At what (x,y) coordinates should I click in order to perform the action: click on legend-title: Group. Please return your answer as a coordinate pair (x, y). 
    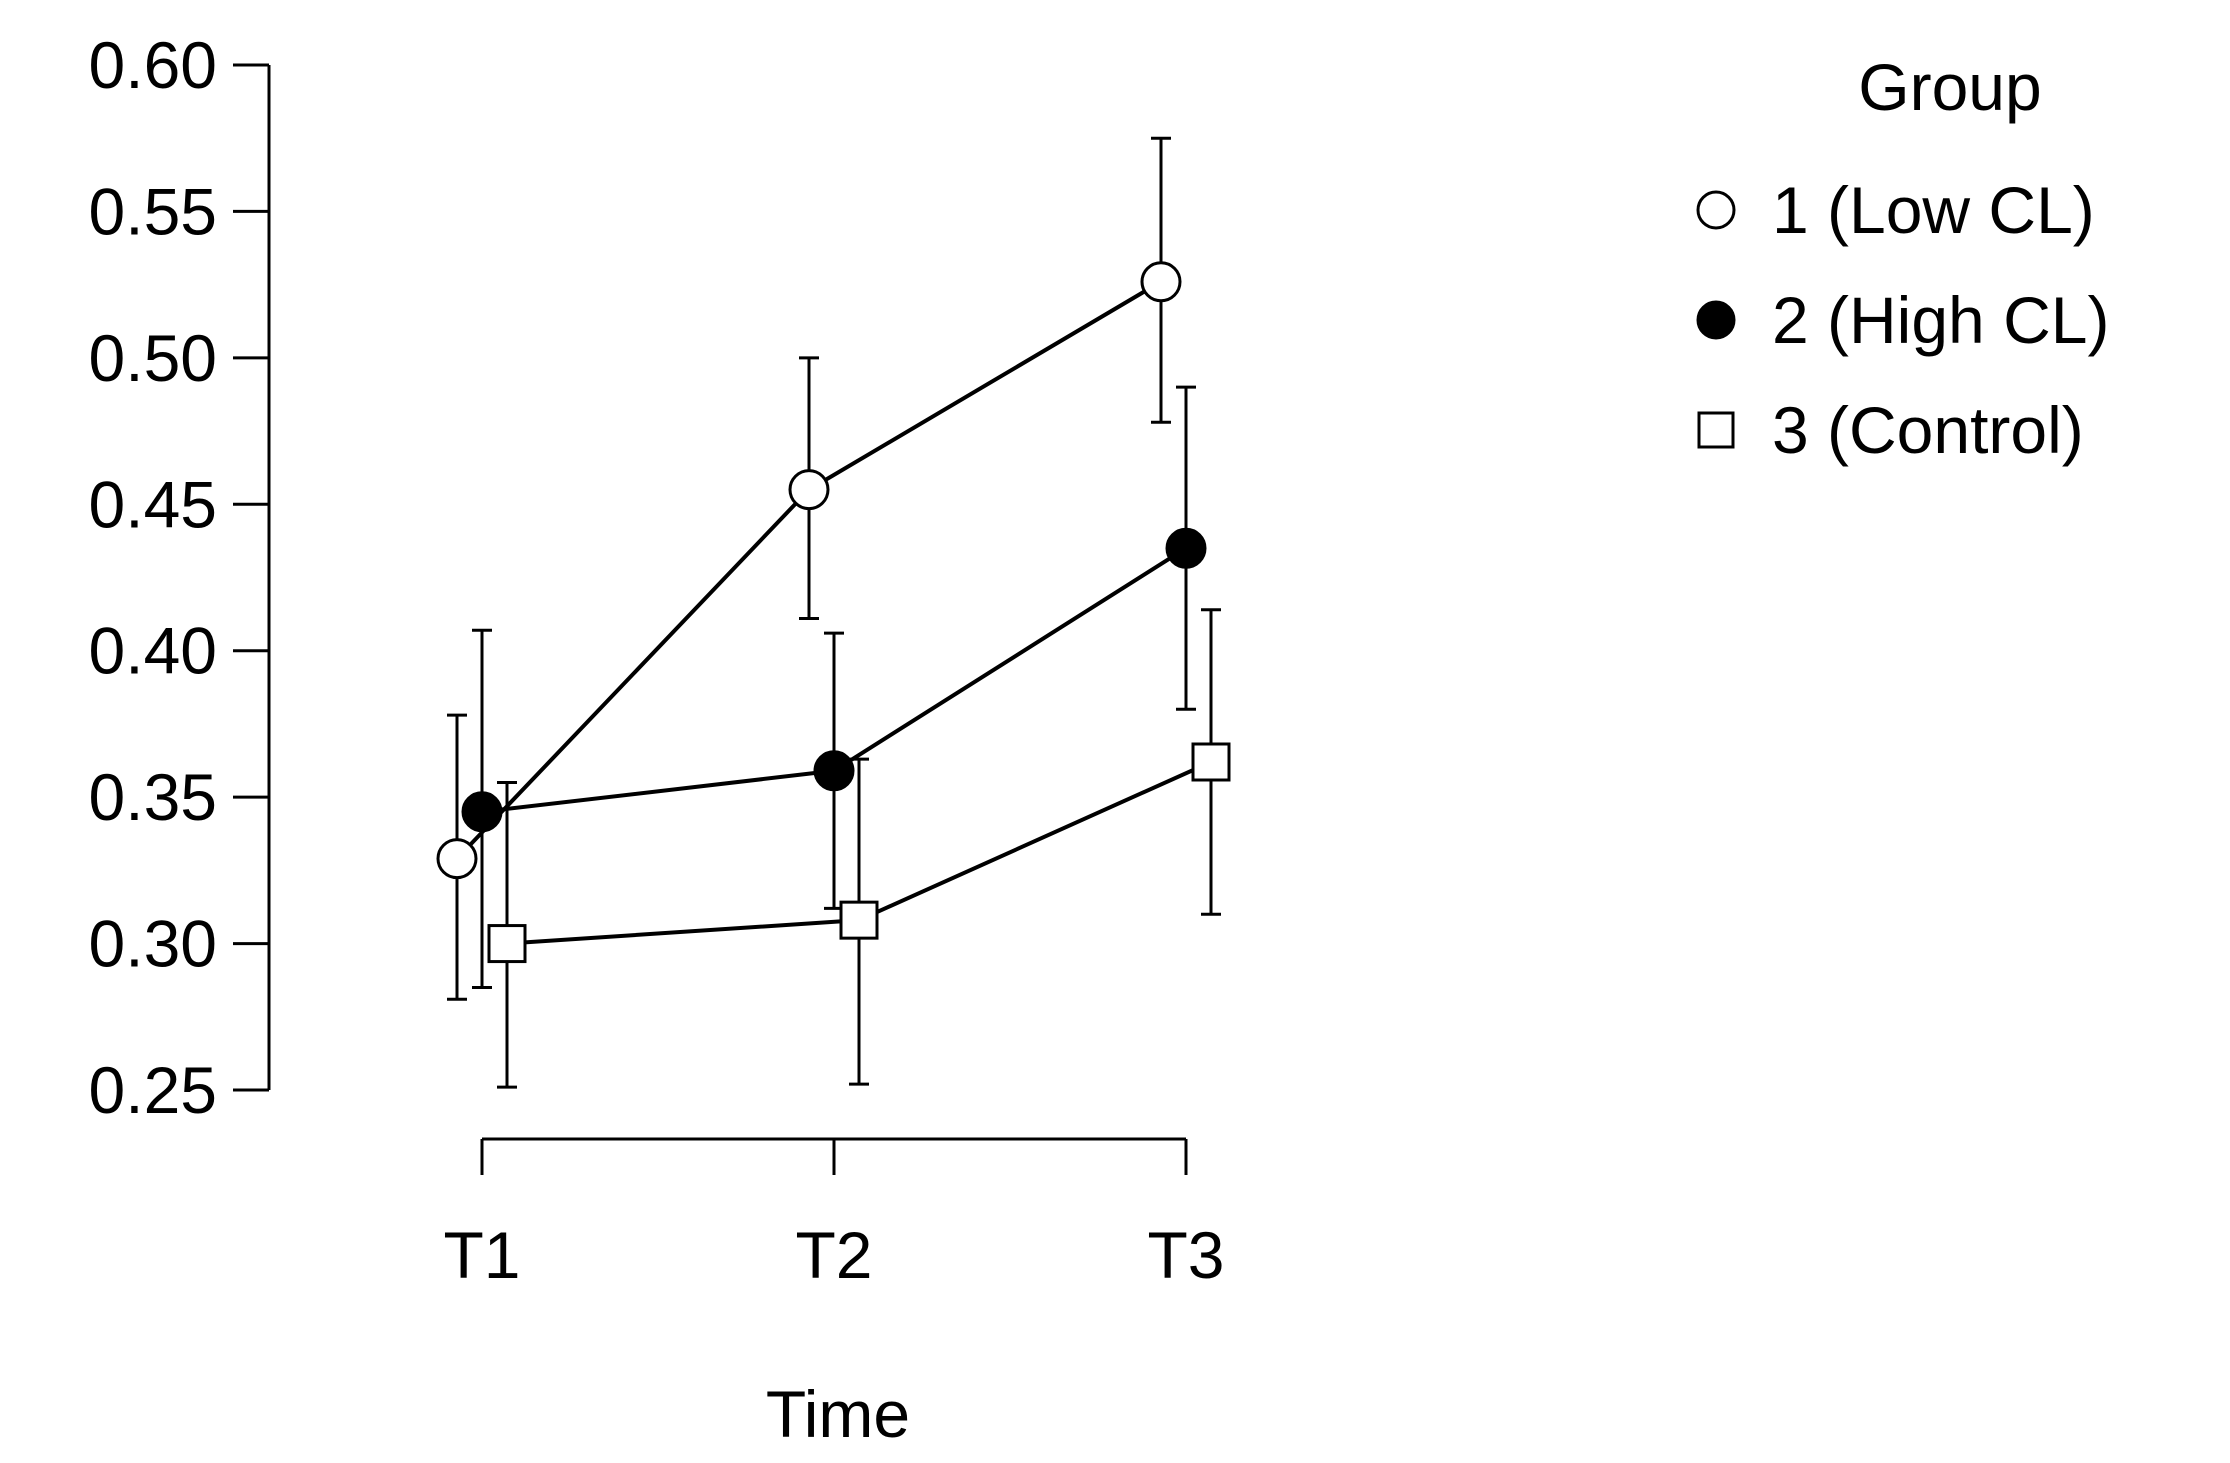
    Looking at the image, I should click on (1949, 87).